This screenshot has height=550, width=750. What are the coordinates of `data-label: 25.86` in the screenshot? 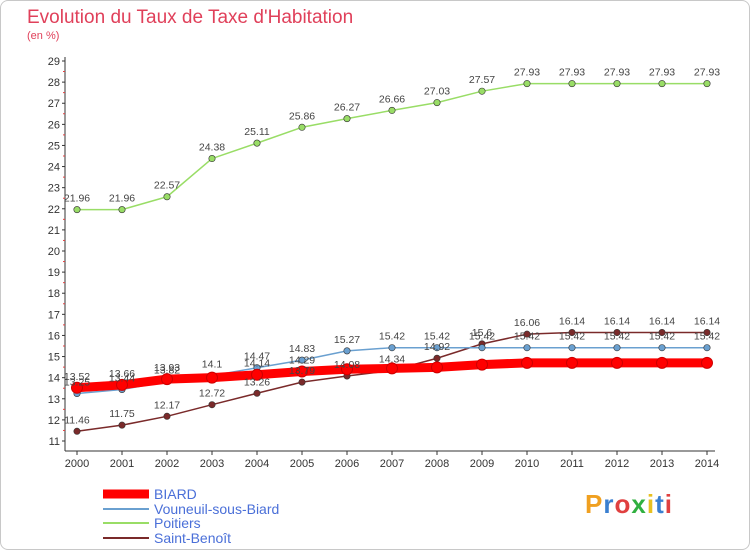 It's located at (302, 116).